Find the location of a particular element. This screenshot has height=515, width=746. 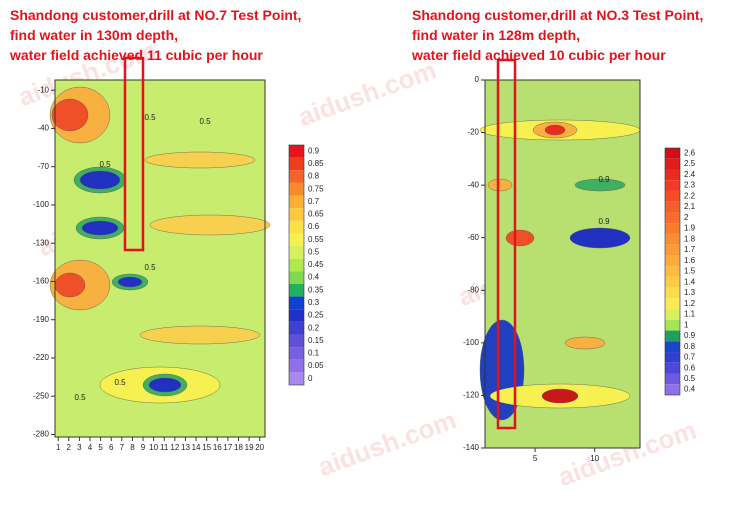

highlight-box is located at coordinates (506, 244).